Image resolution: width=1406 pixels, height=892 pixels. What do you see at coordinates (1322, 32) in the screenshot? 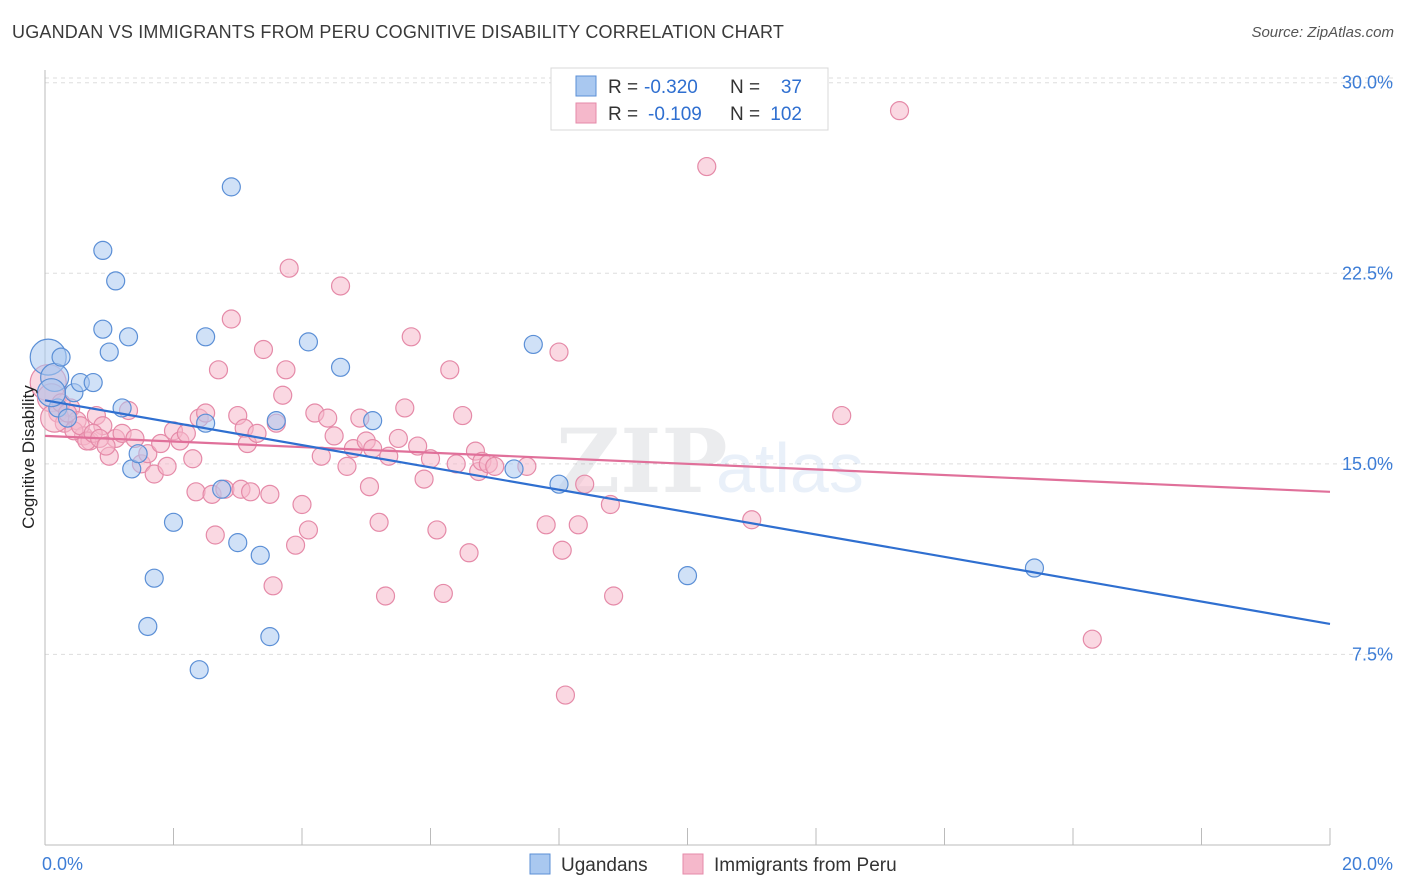
I see `source-credit: Source: ZipAtlas.com` at bounding box center [1322, 32].